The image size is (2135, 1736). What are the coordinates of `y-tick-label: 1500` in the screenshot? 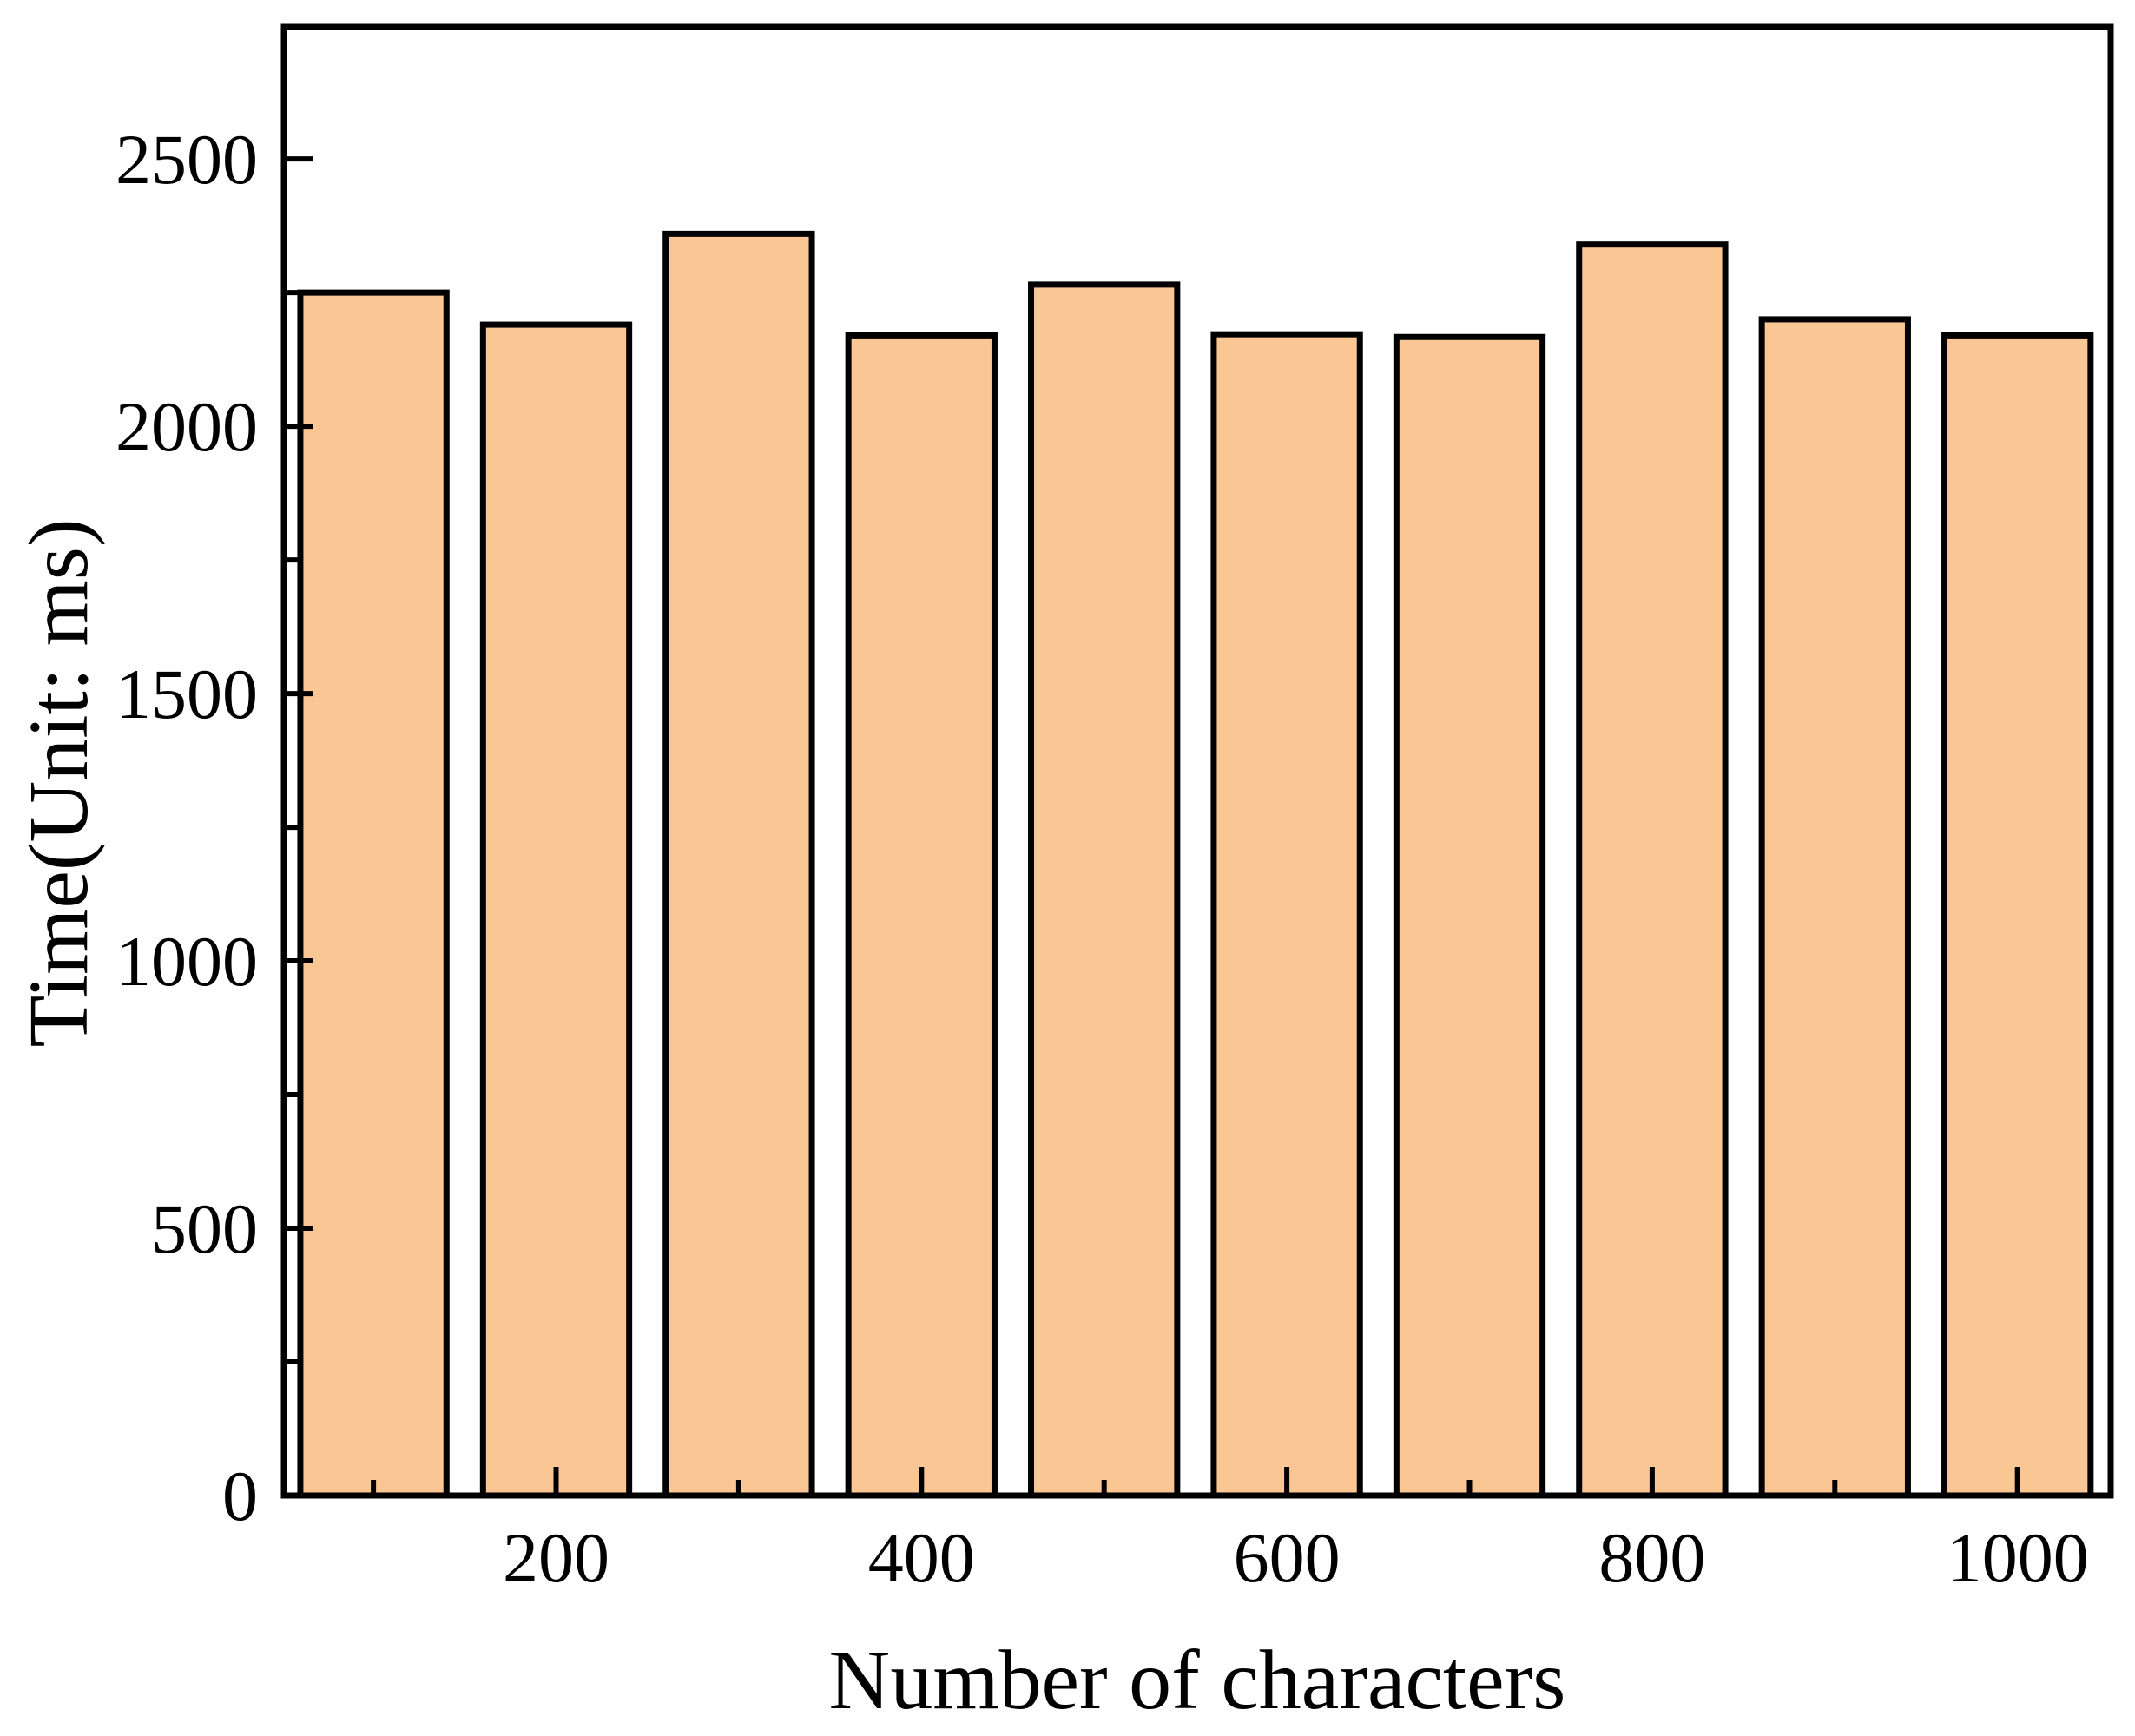 It's located at (187, 693).